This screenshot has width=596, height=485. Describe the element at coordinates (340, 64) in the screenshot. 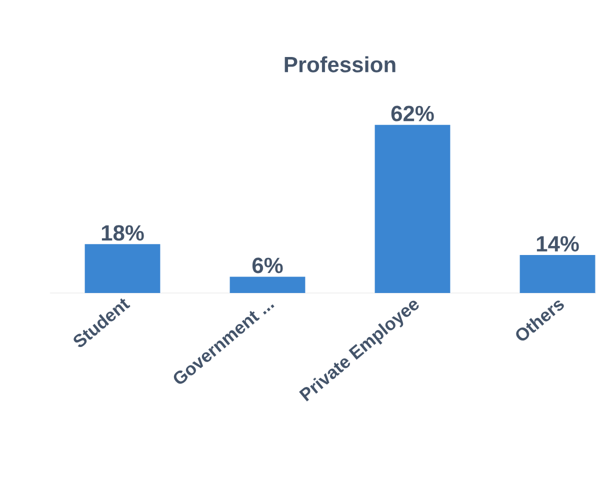

I see `chart-title: Profession` at that location.